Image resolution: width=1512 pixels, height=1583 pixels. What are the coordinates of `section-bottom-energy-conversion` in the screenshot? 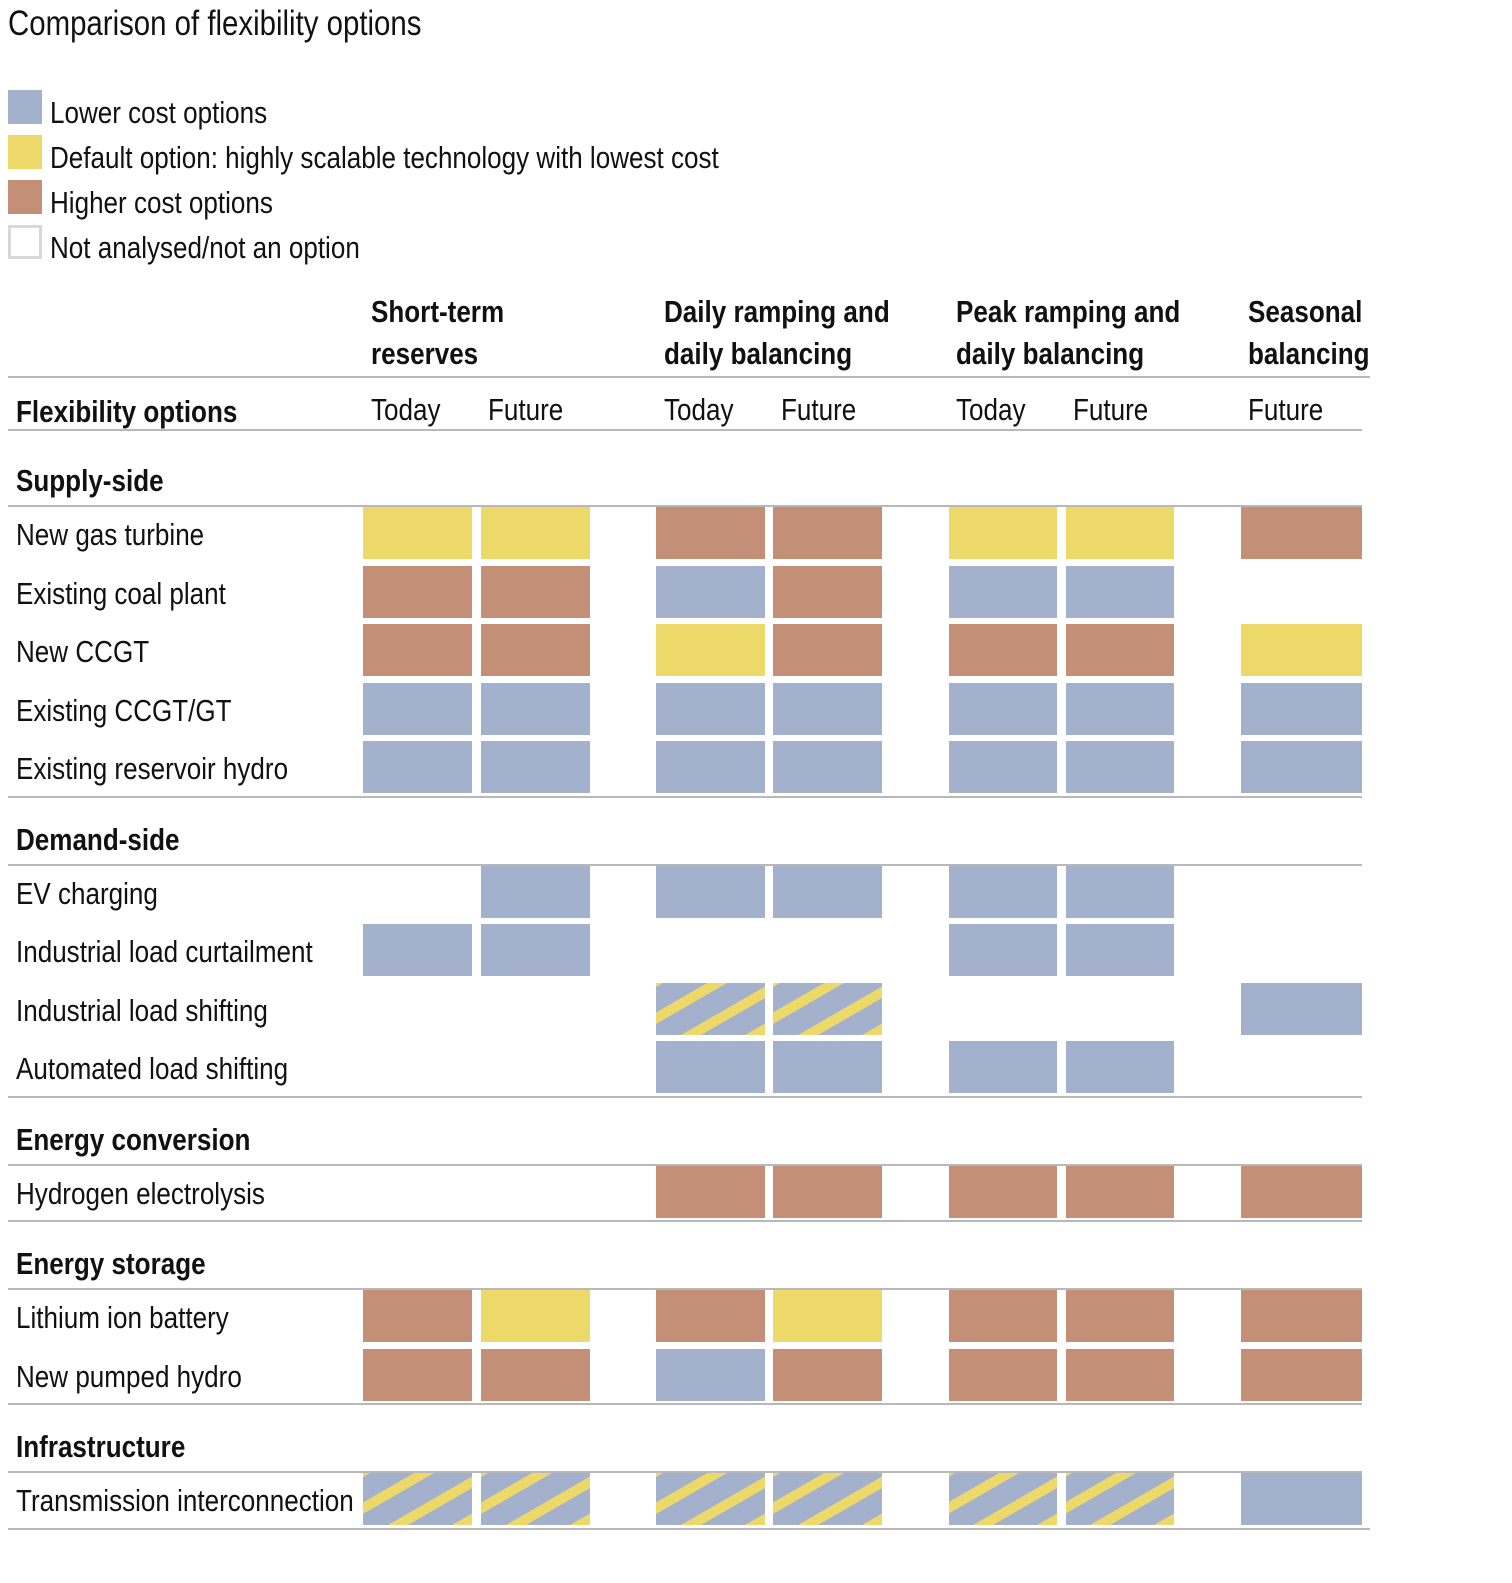 It's located at (685, 1221).